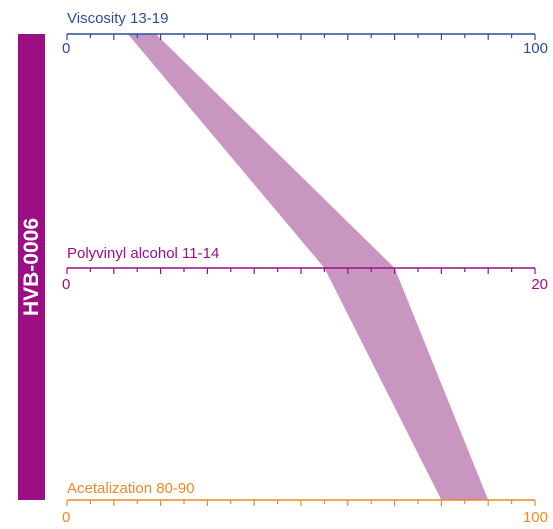  What do you see at coordinates (117, 18) in the screenshot?
I see `viscosity-axis-title: Viscosity 13-19` at bounding box center [117, 18].